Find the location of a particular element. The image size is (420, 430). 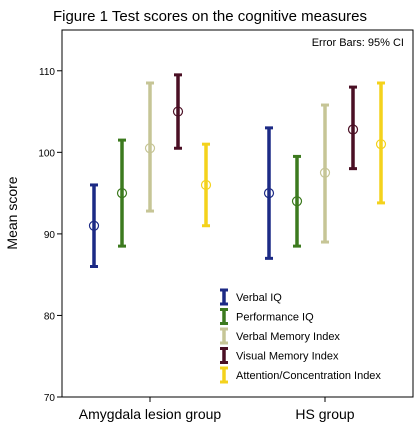

x-axis-ticks: Amygdala lesion group HS group is located at coordinates (217, 409).